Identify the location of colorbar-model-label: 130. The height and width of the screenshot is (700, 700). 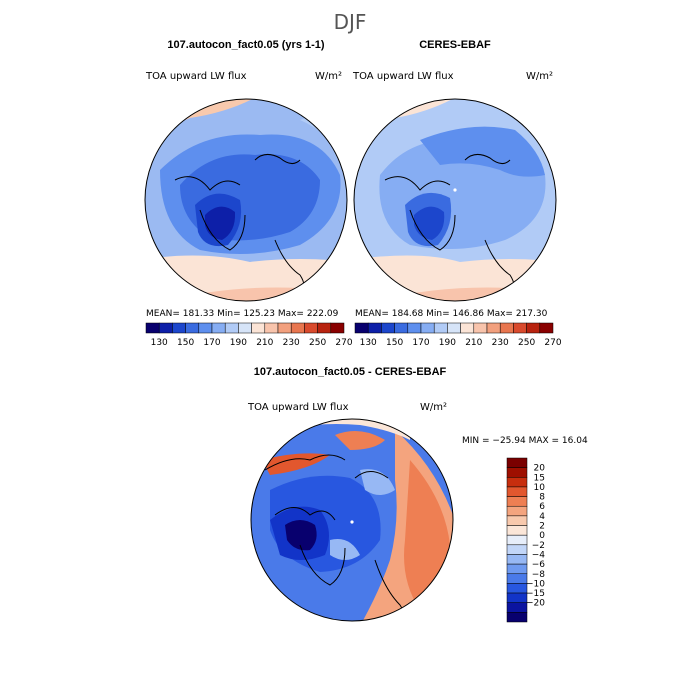
(159, 343).